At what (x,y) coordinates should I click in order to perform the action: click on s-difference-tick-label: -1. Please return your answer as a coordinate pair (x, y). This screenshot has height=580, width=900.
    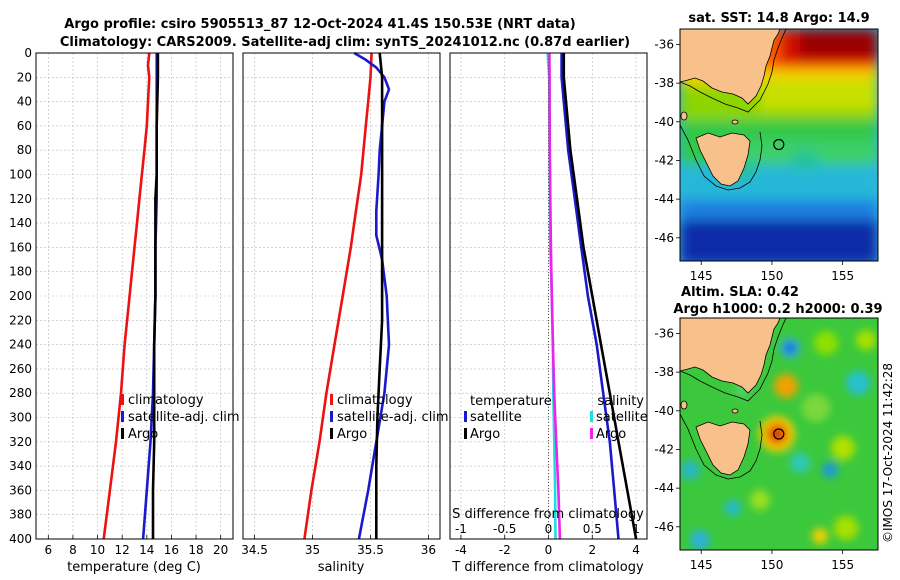
    Looking at the image, I should click on (461, 529).